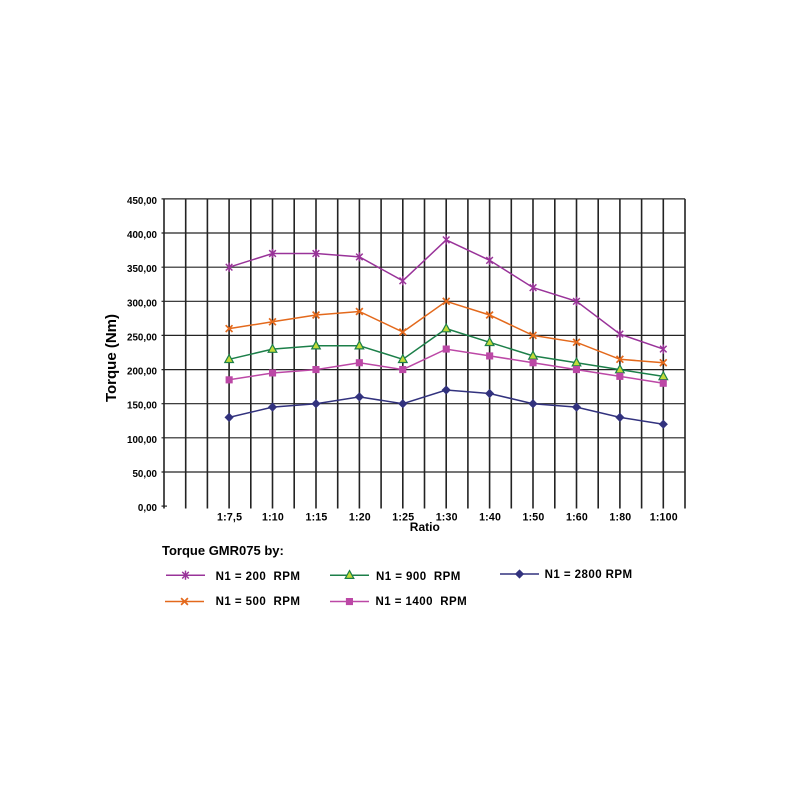  I want to click on svg-text: 1:40, so click(490, 518).